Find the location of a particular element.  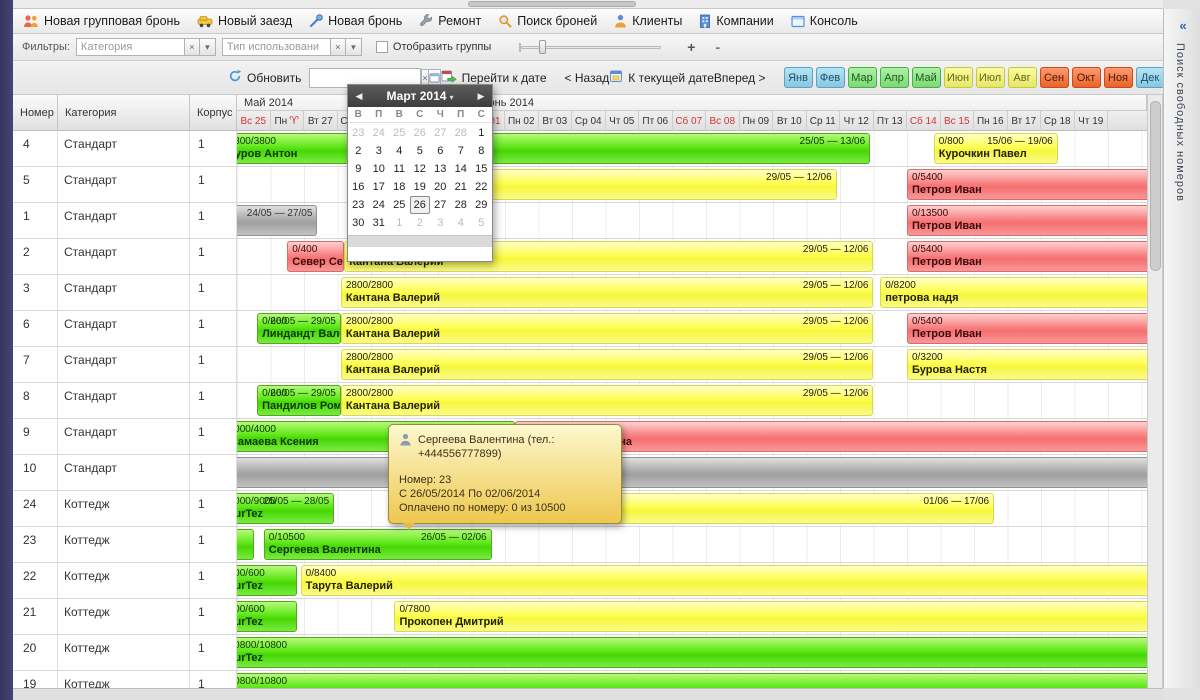

month-button-Дек: Дек is located at coordinates (1150, 77).